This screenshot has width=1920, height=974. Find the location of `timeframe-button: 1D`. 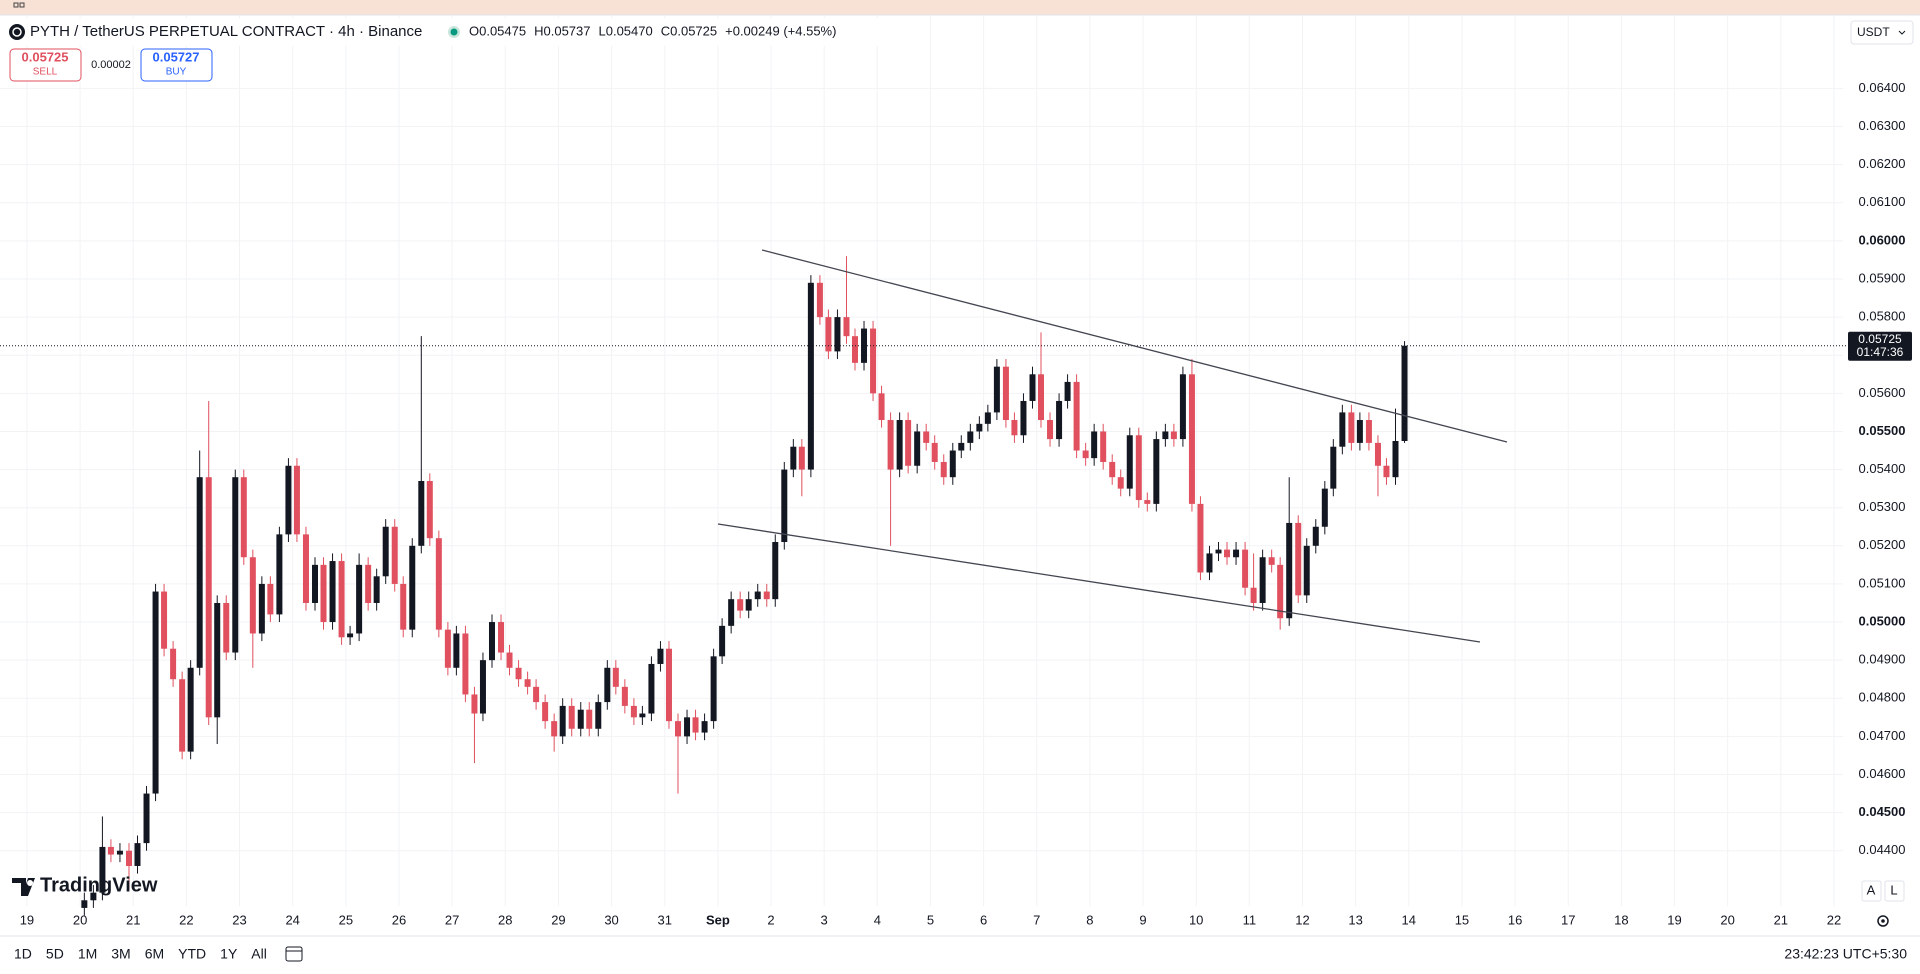

timeframe-button: 1D is located at coordinates (23, 954).